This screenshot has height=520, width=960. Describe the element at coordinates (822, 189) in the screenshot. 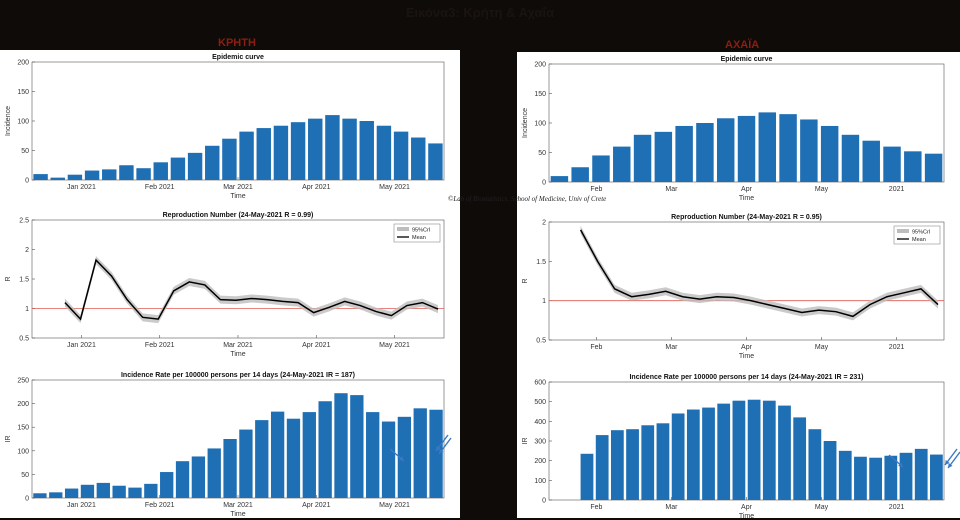

I see `x-tick-label: May` at that location.